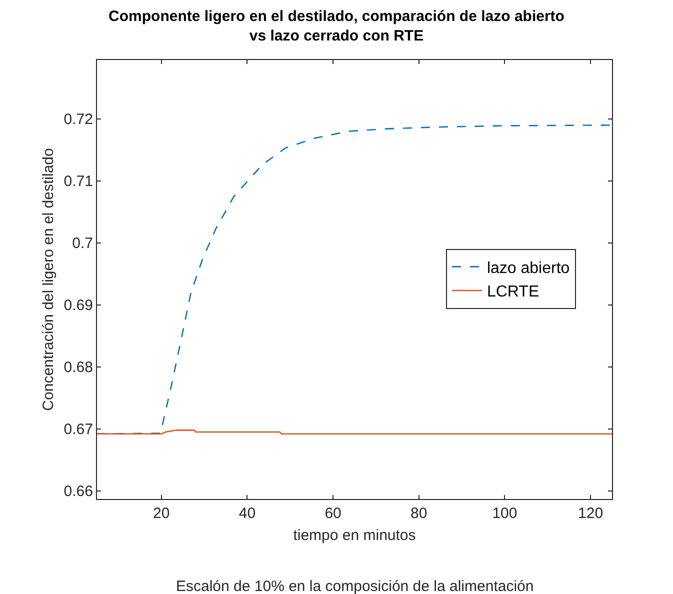 This screenshot has width=673, height=594. Describe the element at coordinates (505, 513) in the screenshot. I see `x-tick-label: 100` at that location.